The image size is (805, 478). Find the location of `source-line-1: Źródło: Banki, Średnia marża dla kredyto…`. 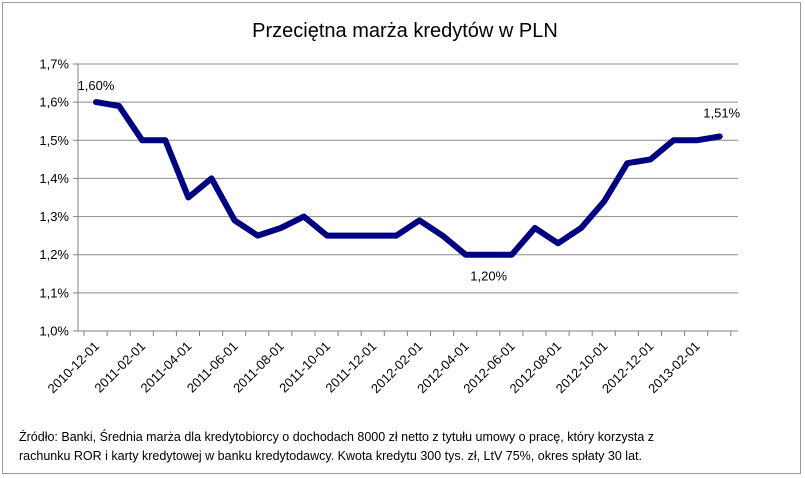

source-line-1: Źródło: Banki, Średnia marża dla kredyto… is located at coordinates (337, 437).